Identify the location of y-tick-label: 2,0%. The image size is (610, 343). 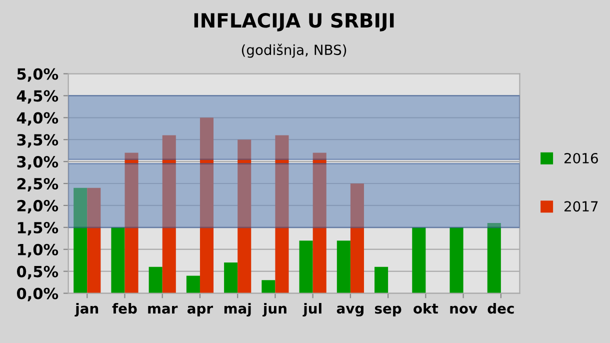
(37, 207).